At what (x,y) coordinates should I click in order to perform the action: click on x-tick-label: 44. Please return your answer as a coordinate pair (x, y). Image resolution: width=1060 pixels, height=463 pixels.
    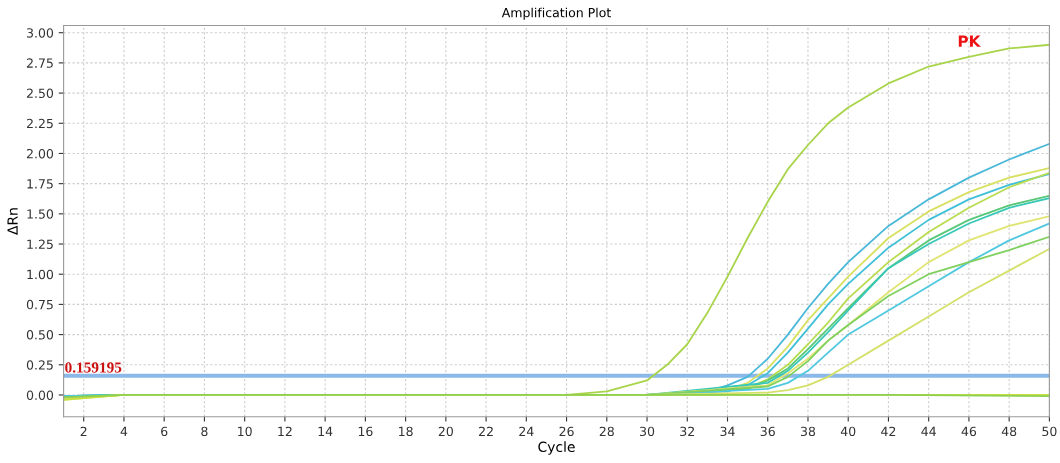
    Looking at the image, I should click on (928, 431).